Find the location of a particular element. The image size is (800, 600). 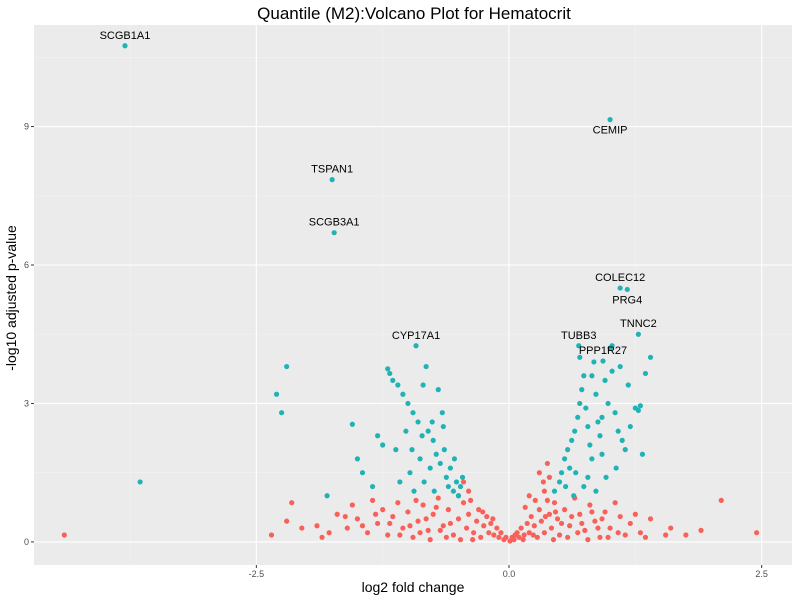

point-ppp1r27 is located at coordinates (603, 361).